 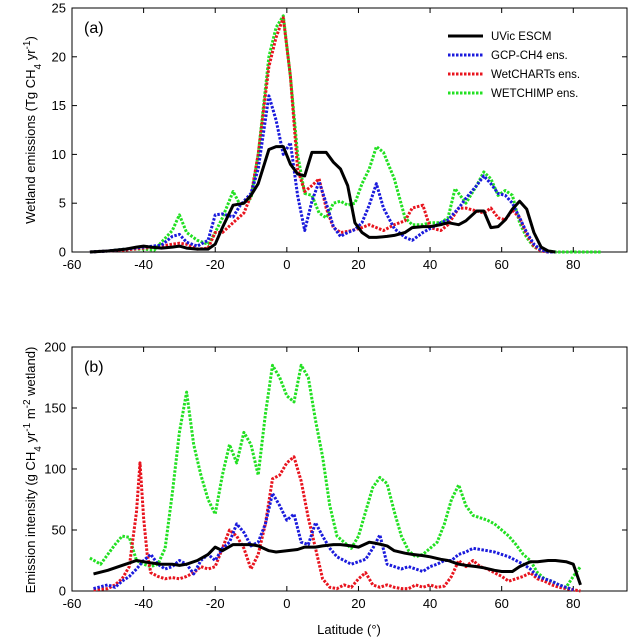 What do you see at coordinates (59, 56) in the screenshot?
I see `panel-a-ytick-label: 20` at bounding box center [59, 56].